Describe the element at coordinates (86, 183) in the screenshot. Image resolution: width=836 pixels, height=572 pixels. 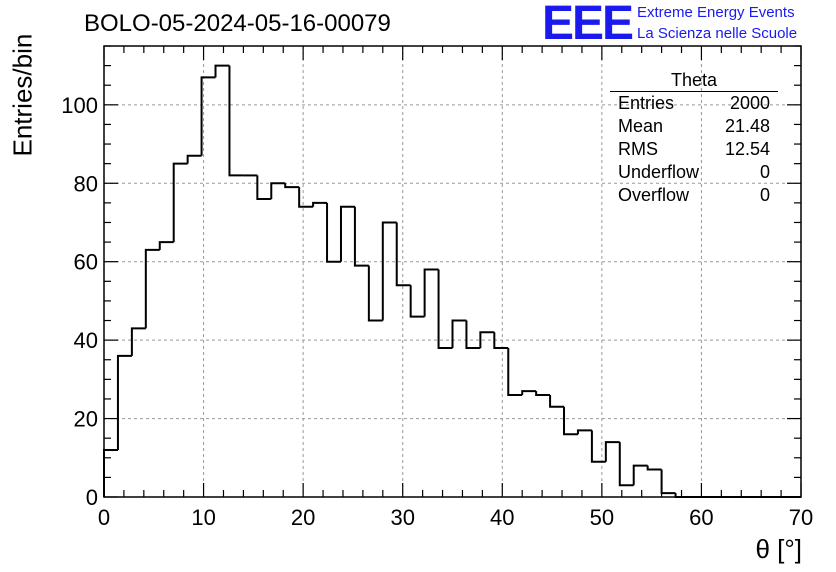
I see `y-tick-label: 80` at that location.